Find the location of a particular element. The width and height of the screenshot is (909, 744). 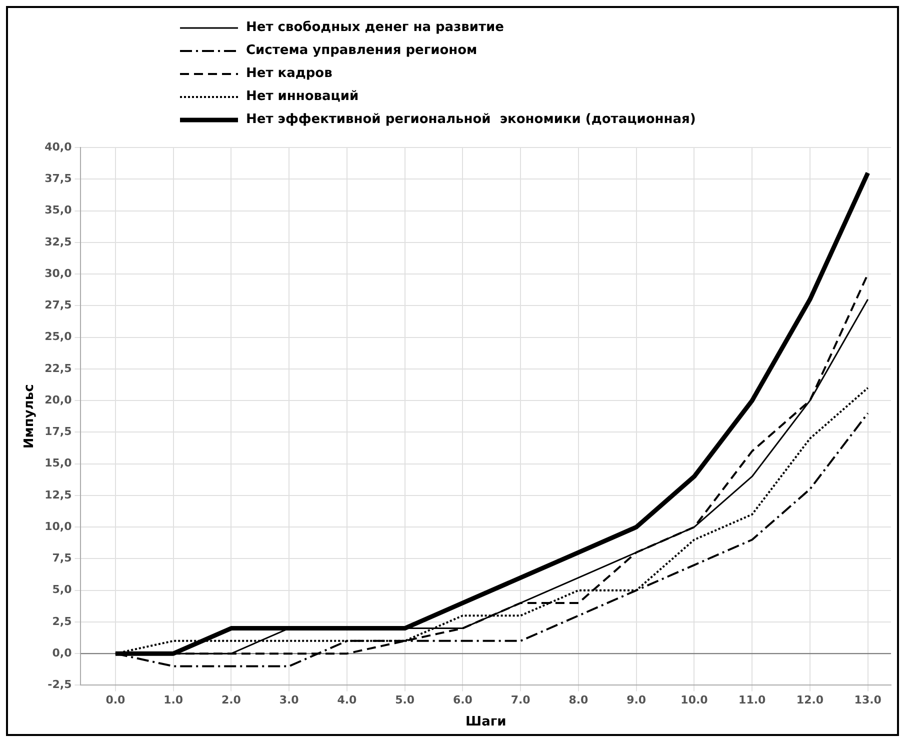

x-tick-label: 9.0 is located at coordinates (636, 700).